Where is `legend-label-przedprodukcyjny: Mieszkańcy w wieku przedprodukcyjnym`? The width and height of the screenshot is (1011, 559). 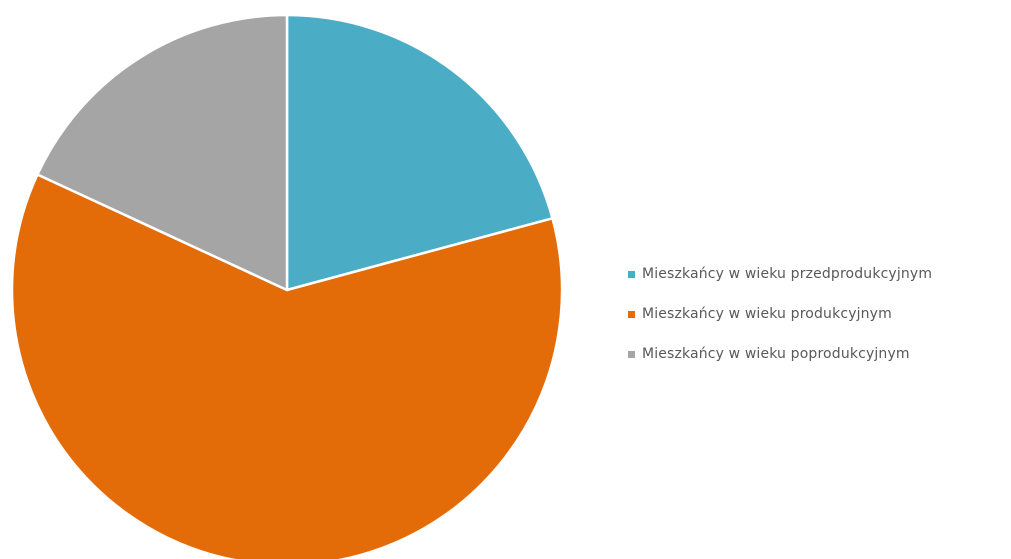
legend-label-przedprodukcyjny: Mieszkańcy w wieku przedprodukcyjnym is located at coordinates (787, 274).